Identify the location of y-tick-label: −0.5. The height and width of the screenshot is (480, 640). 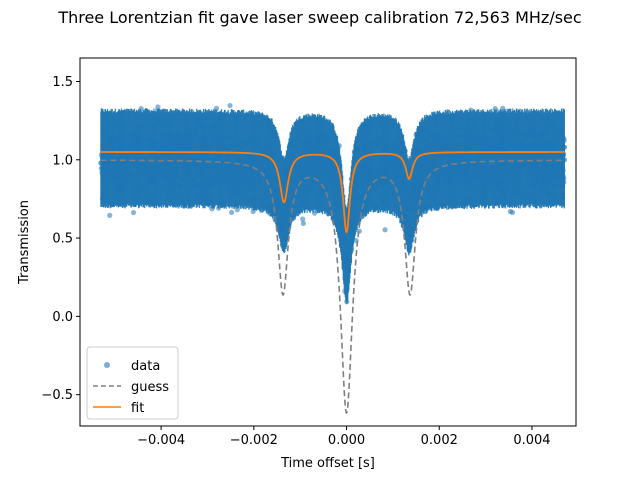
(57, 395).